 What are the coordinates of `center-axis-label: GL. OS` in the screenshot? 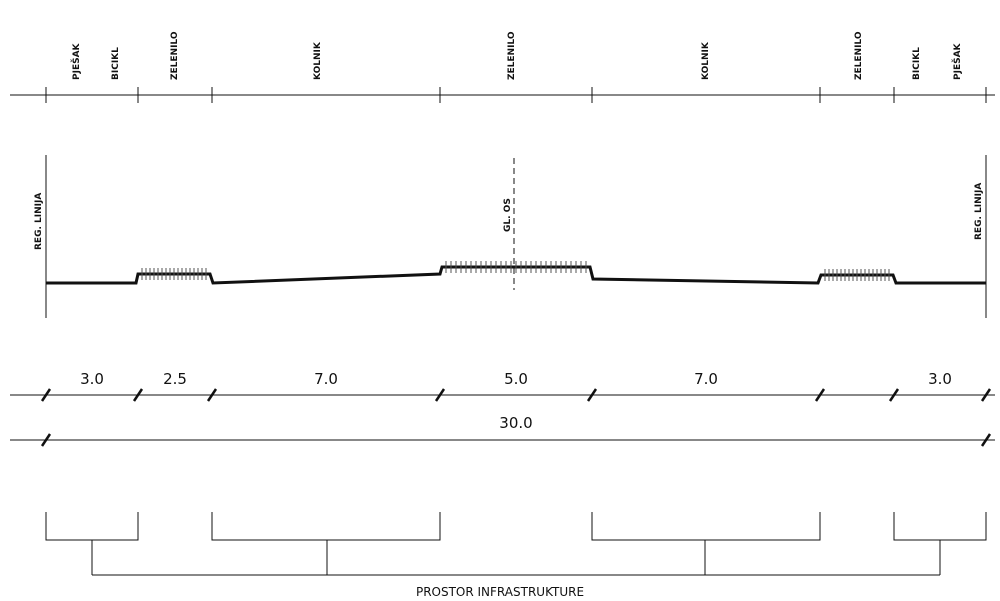 It's located at (508, 215).